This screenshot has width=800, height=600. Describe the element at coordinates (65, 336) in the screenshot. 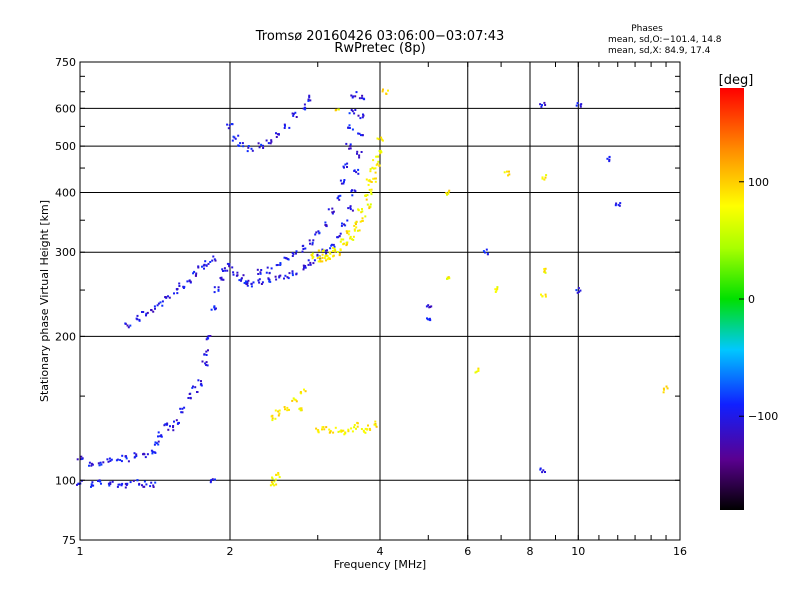

I see `y-tick-label: 200` at that location.